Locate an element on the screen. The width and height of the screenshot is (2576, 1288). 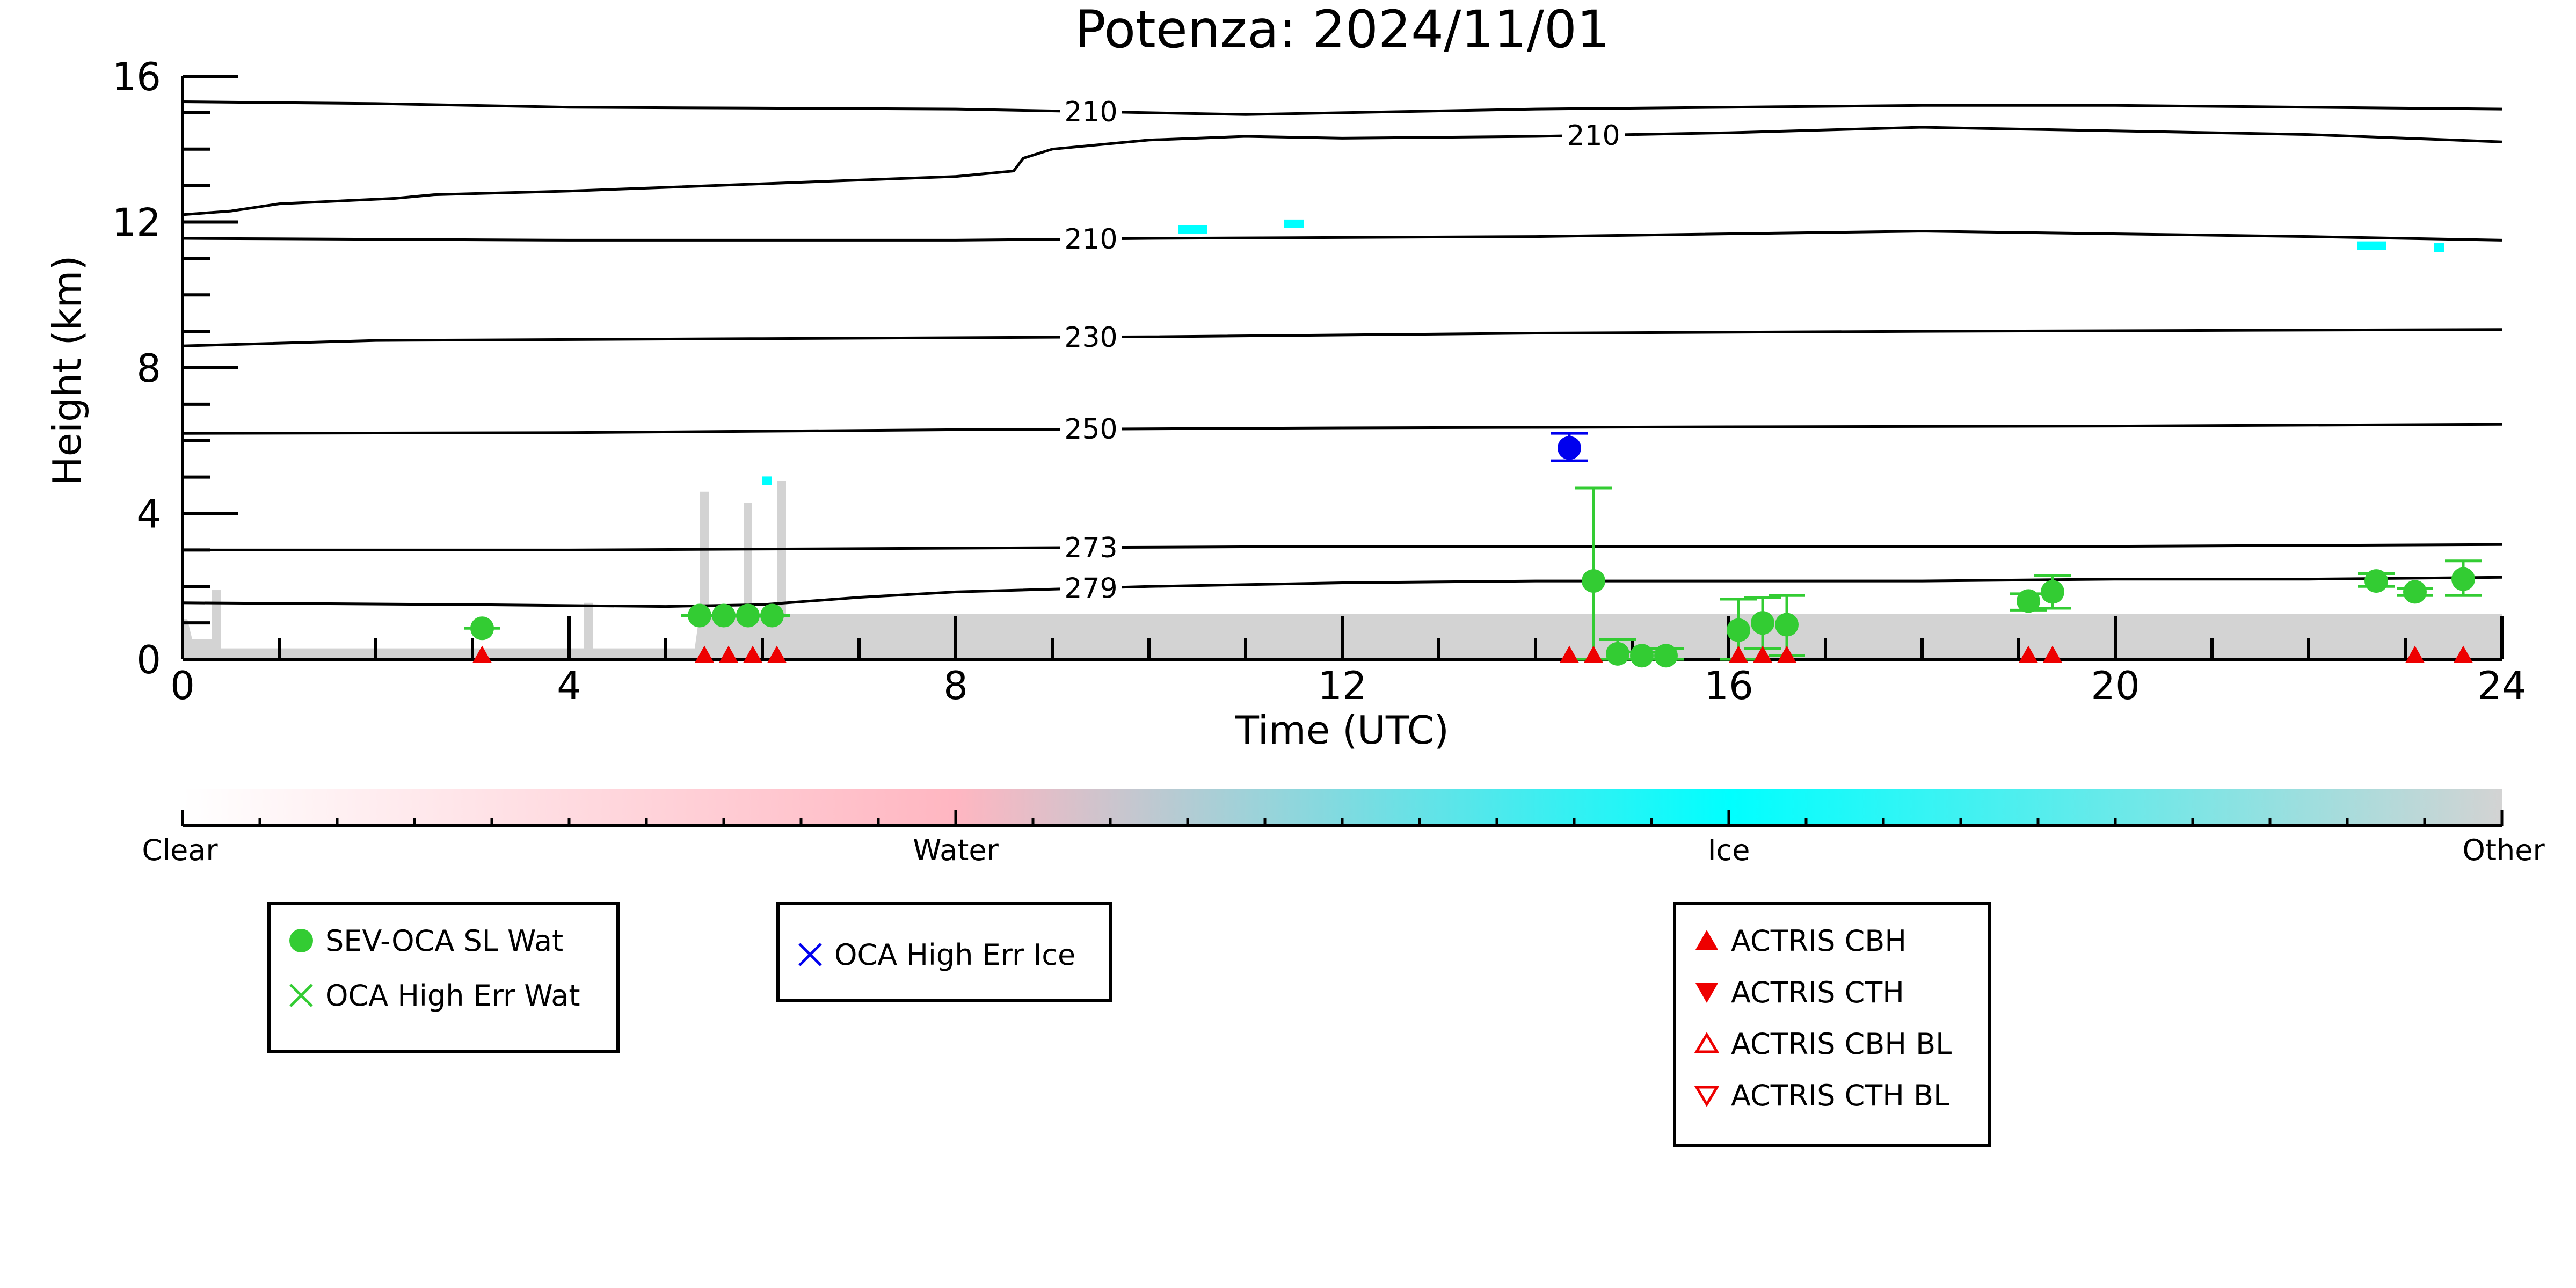
legend-label: ACTRIS CTH BL is located at coordinates (1840, 1095).